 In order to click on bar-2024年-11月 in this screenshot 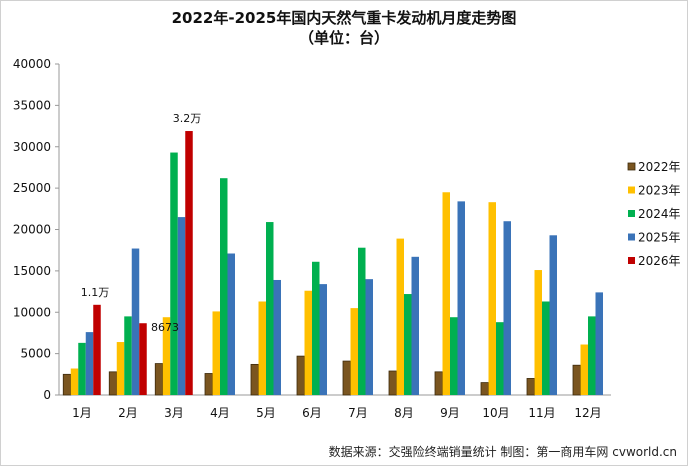, I will do `click(546, 348)`.